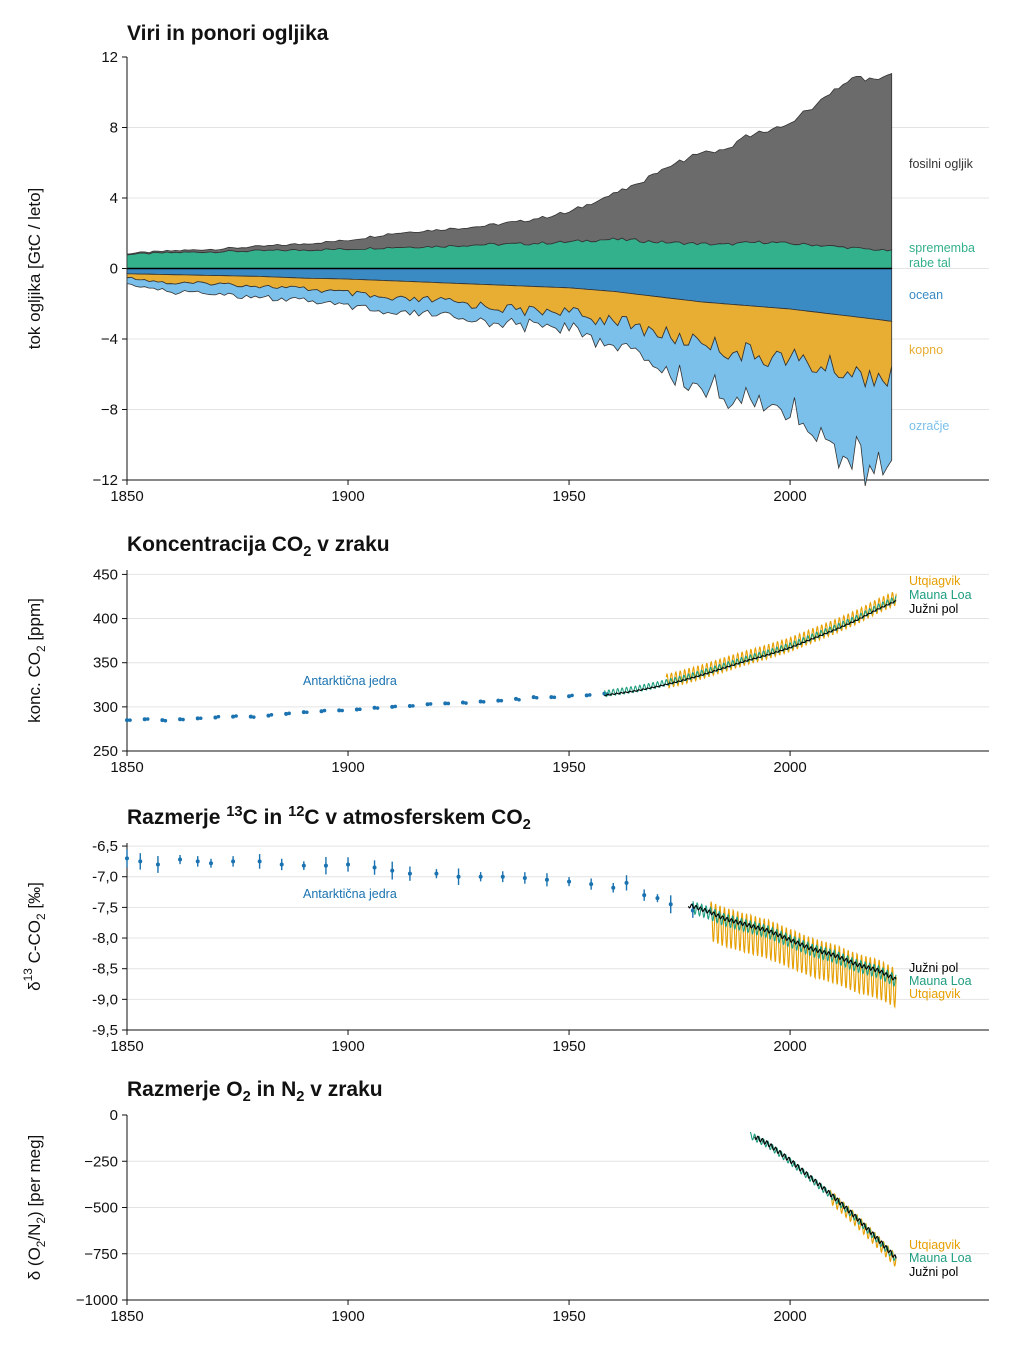  Describe the element at coordinates (296, 812) in the screenshot. I see `chart-title-part: 12` at that location.